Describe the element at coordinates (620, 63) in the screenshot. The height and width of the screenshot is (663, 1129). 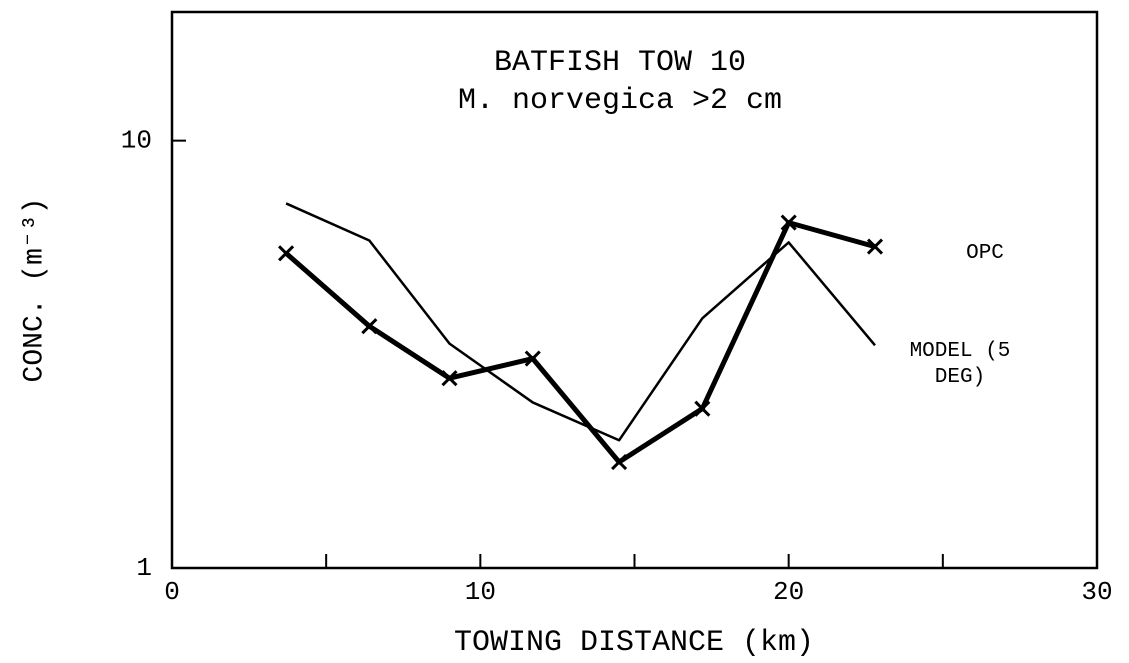
I see `chart-title: BATFISH TOW 10` at that location.